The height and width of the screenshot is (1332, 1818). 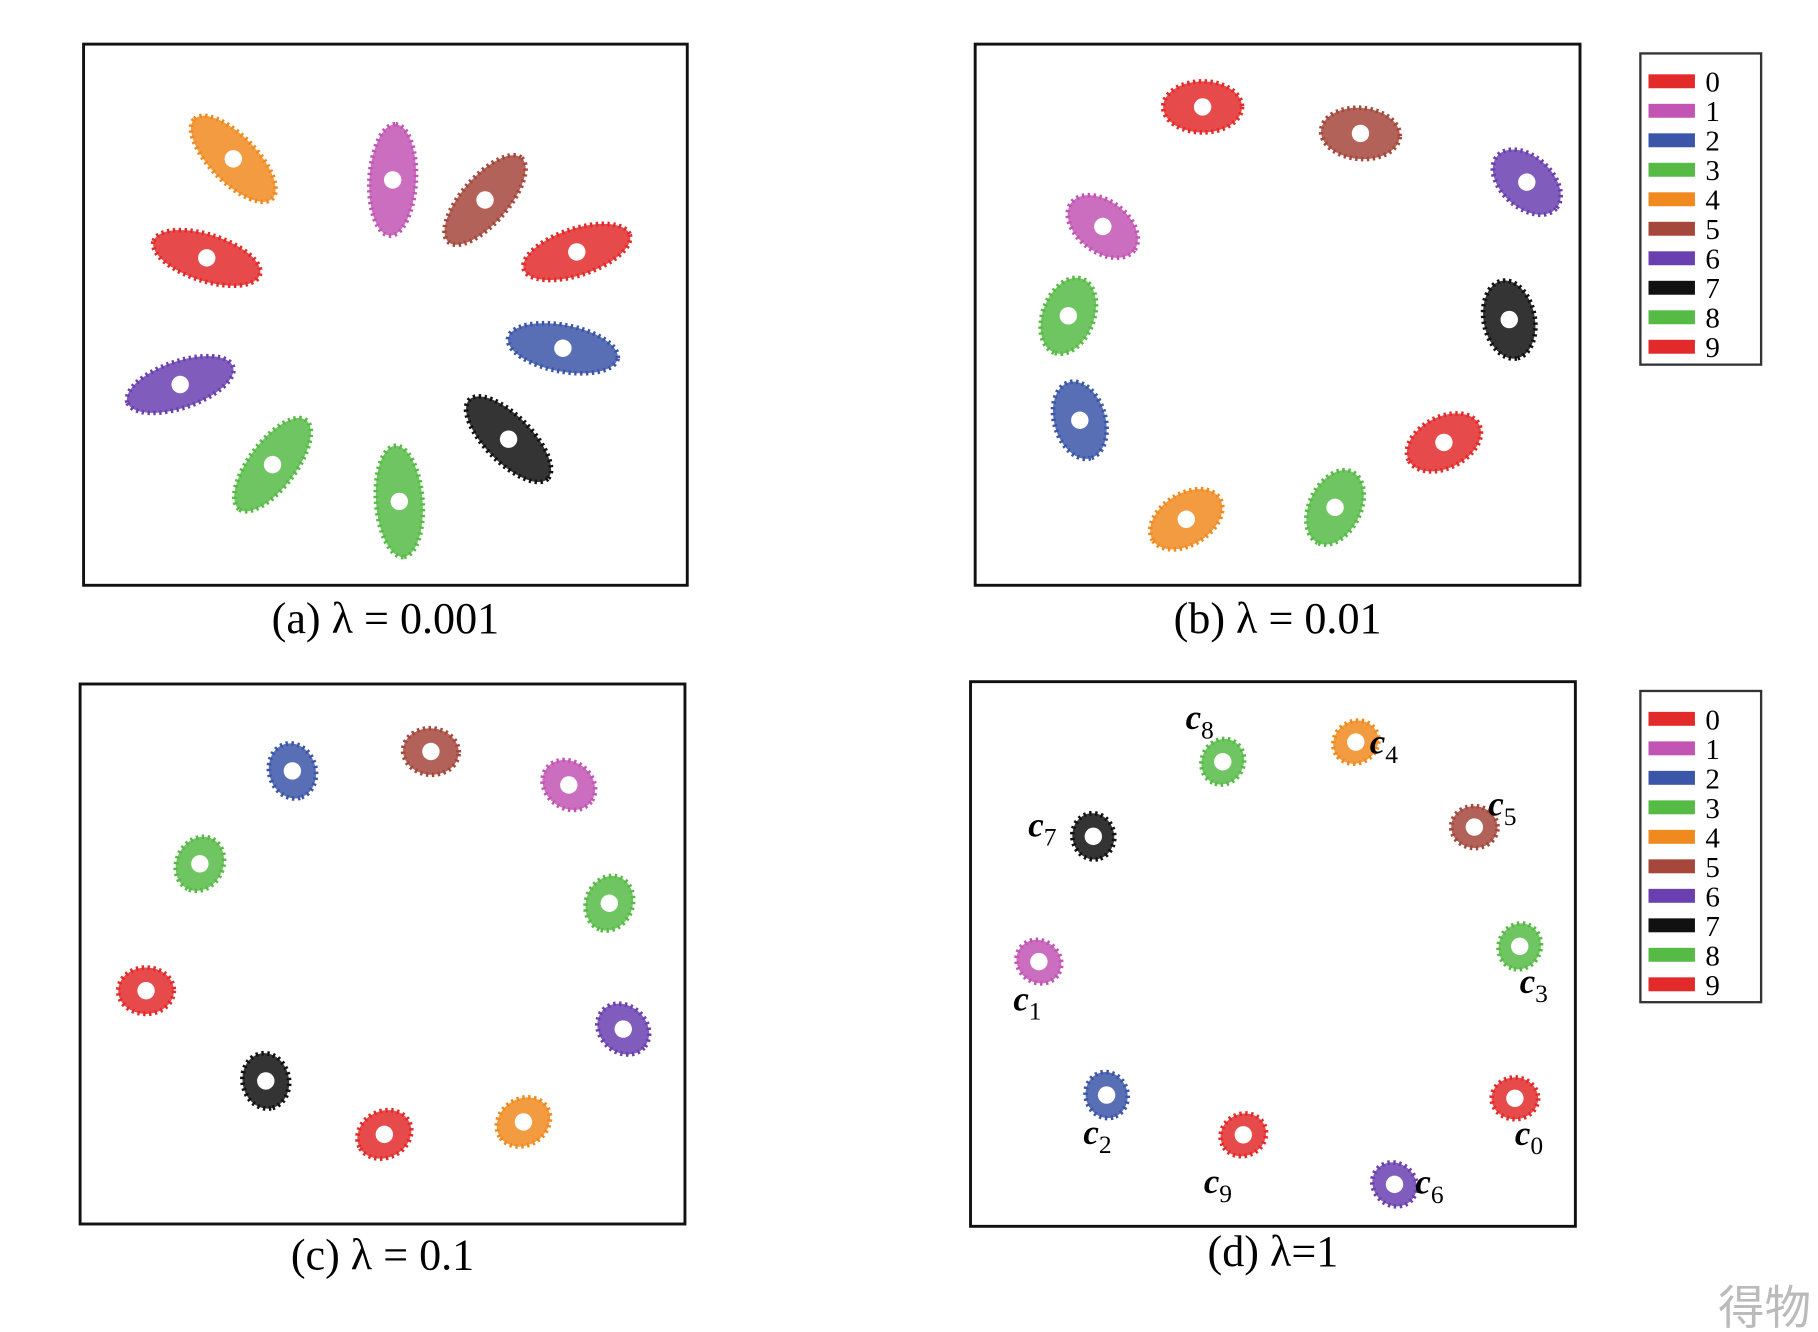 I want to click on center-label-subscript: 6, so click(x=1437, y=1194).